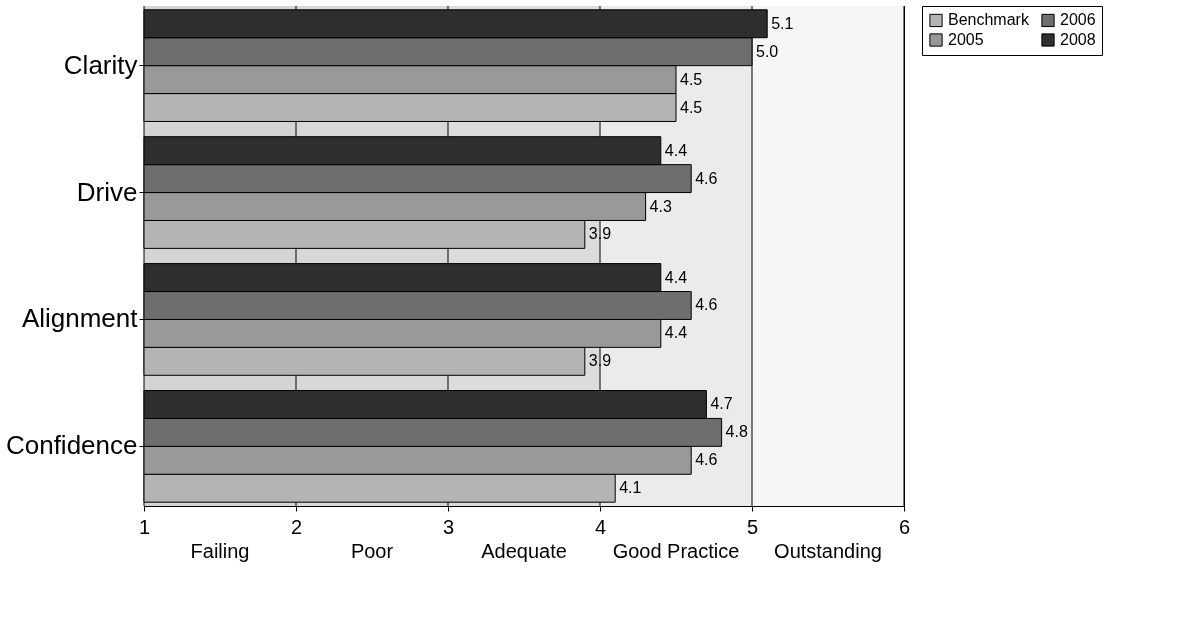 This screenshot has width=1179, height=631. What do you see at coordinates (80, 318) in the screenshot?
I see `y-tick-label: Alignment` at bounding box center [80, 318].